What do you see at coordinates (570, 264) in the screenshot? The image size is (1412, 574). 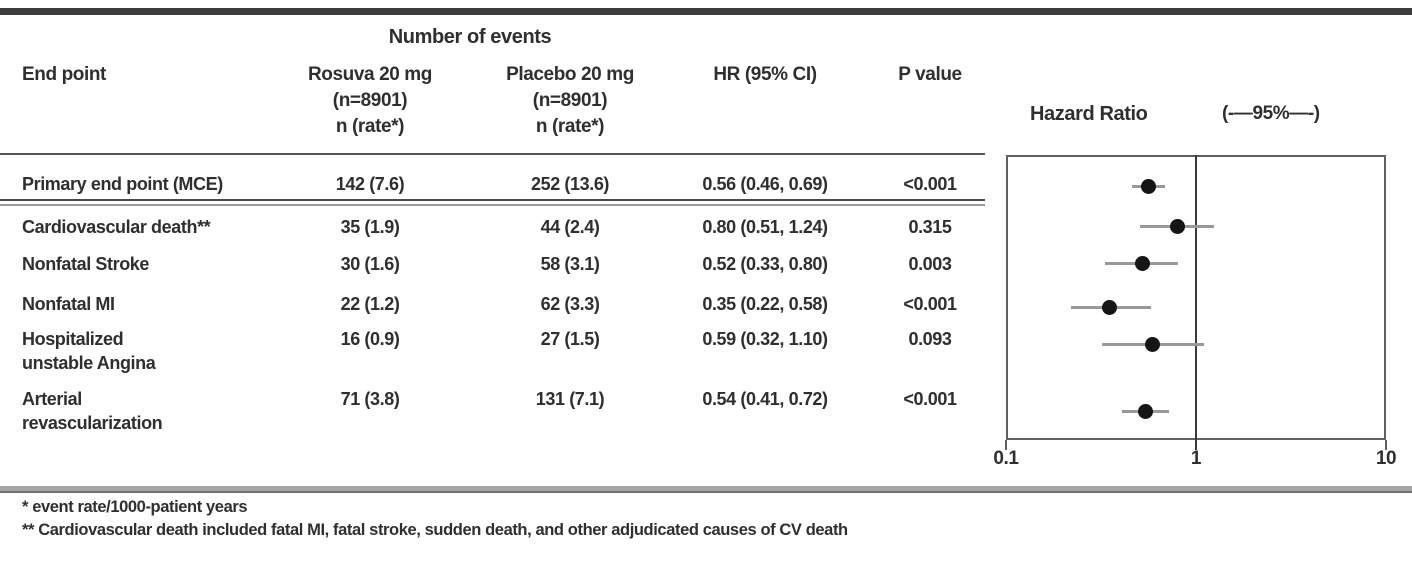 I see `placebo-cell: 58 (3.1)` at bounding box center [570, 264].